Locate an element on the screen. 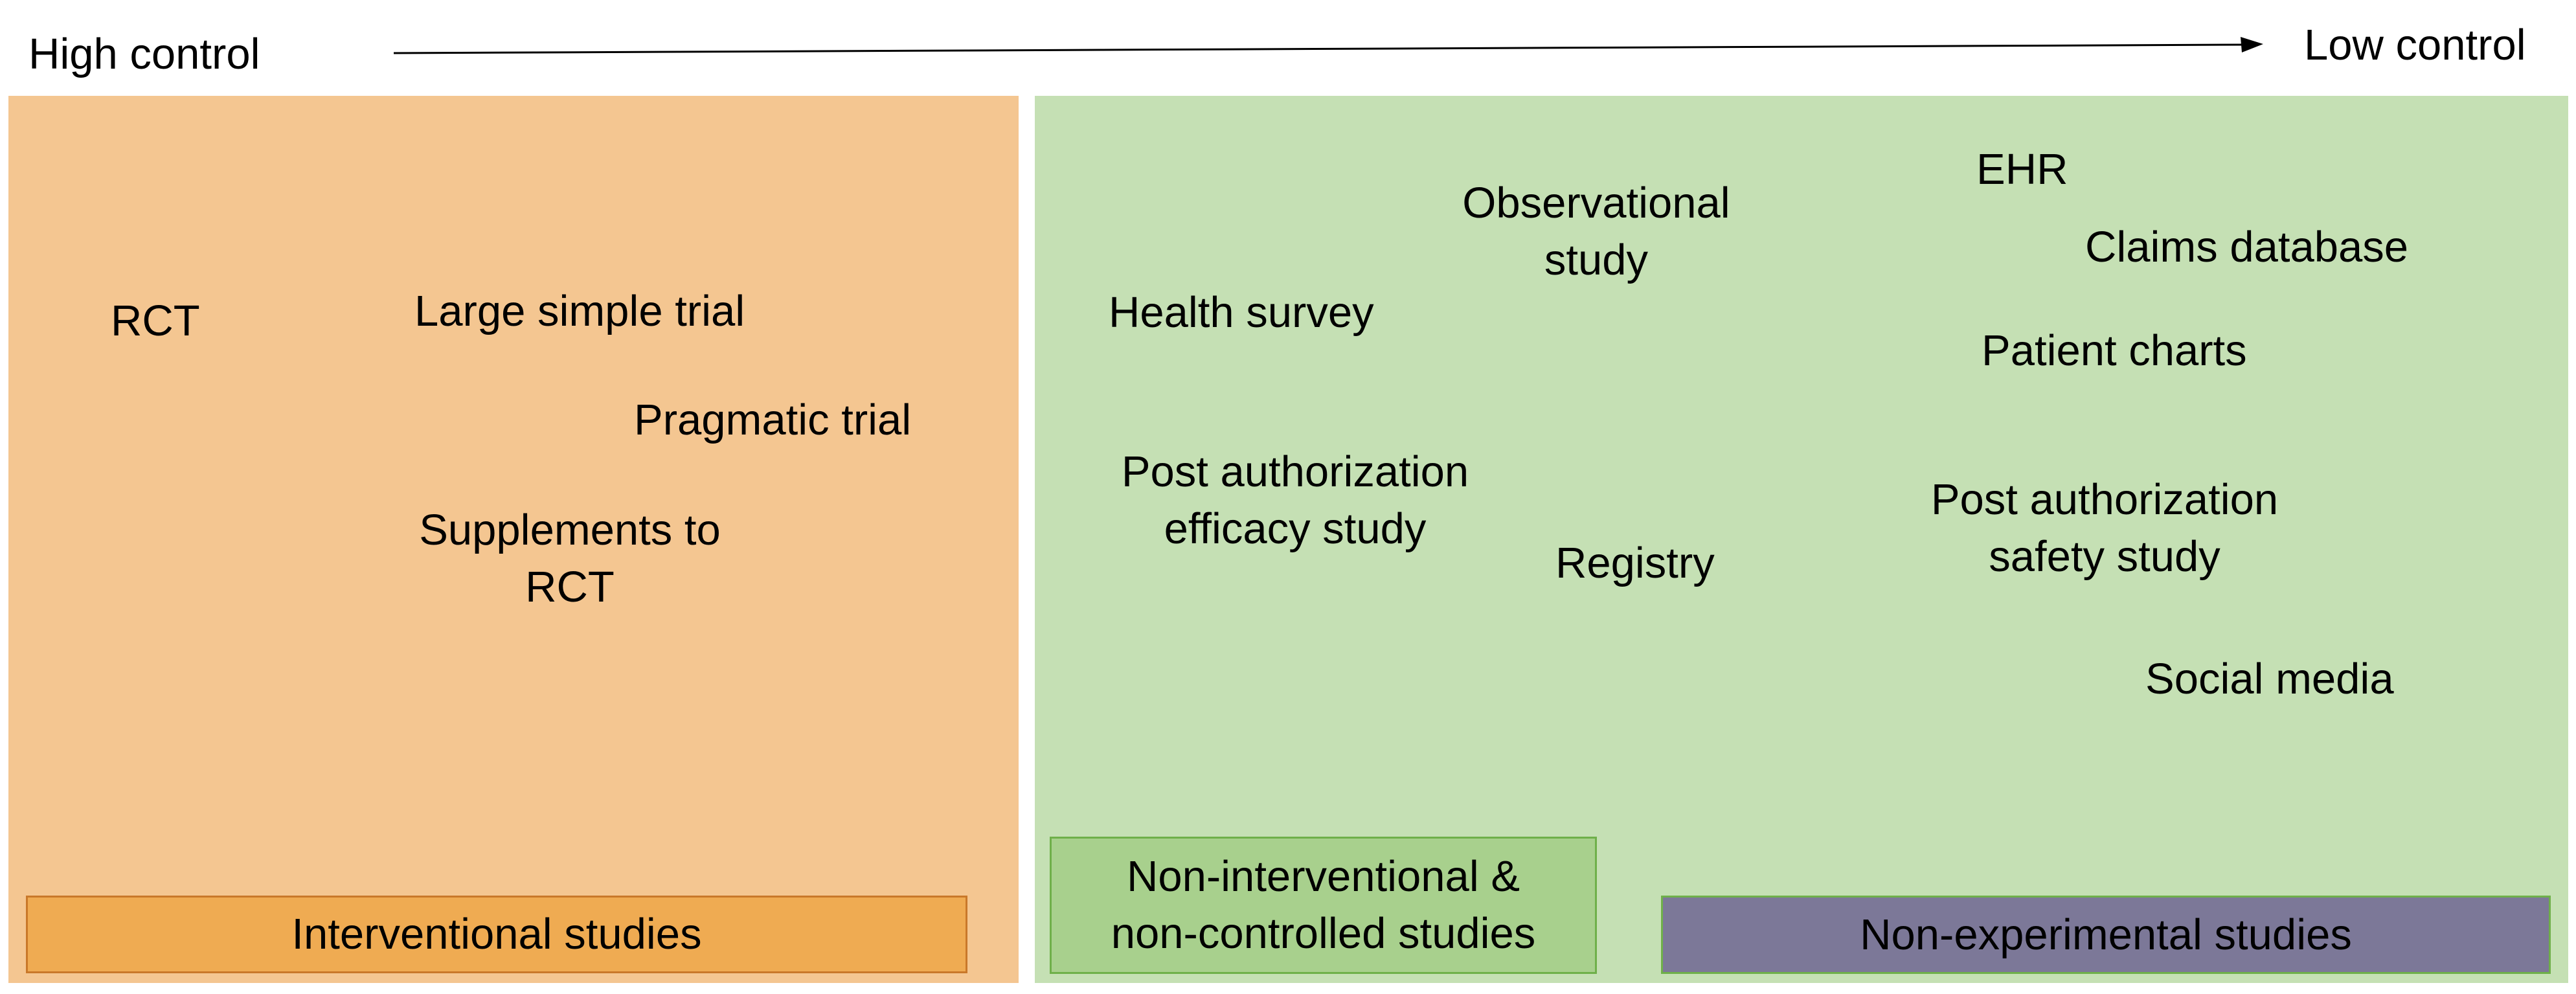 The width and height of the screenshot is (2576, 994). pragmatic-trial-label: Pragmatic trial is located at coordinates (773, 420).